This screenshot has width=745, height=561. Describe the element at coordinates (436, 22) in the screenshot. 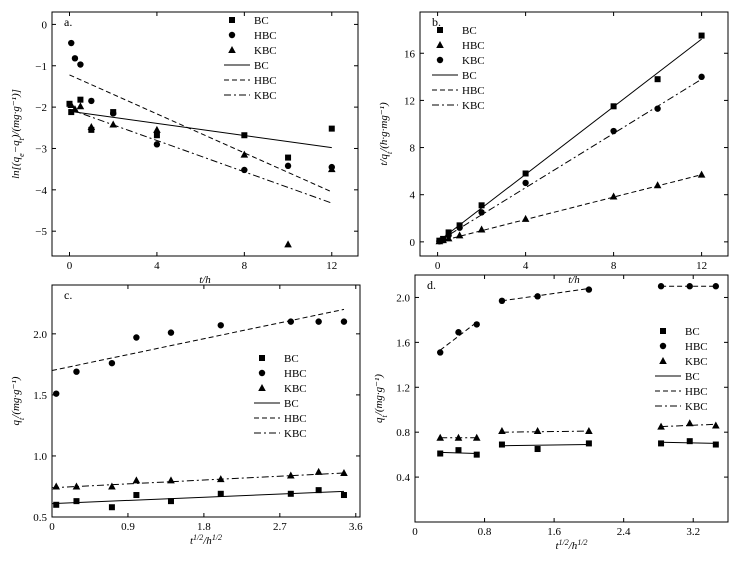

I see `panel-letter: b.` at that location.